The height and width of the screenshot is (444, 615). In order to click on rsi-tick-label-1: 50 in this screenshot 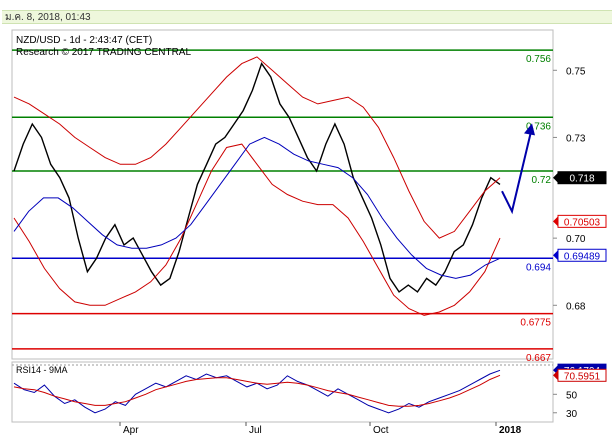, I will do `click(572, 395)`.